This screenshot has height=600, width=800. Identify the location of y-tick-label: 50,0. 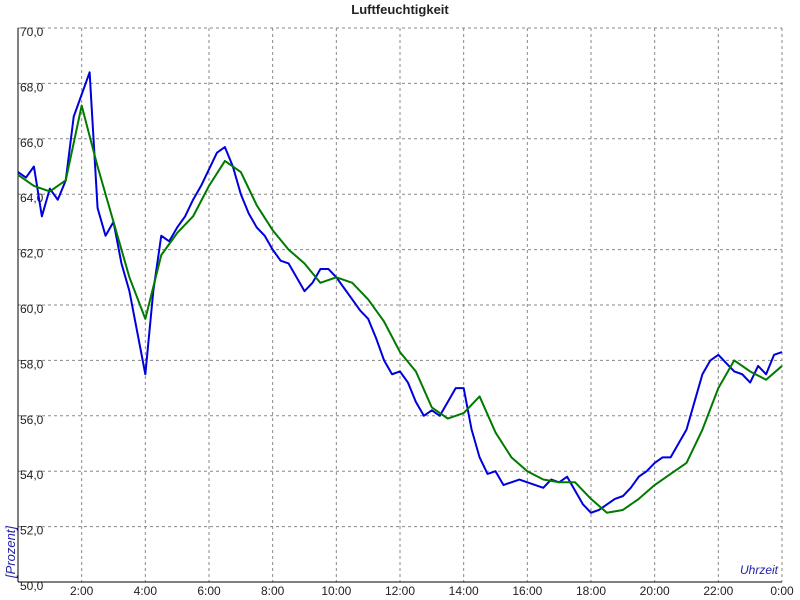
(32, 586).